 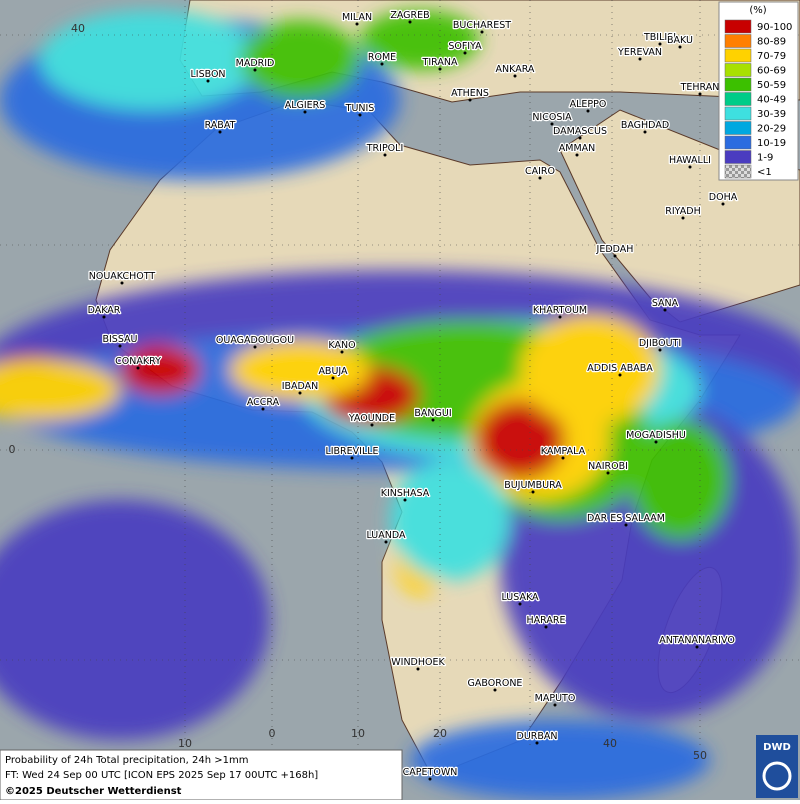 What do you see at coordinates (659, 37) in the screenshot?
I see `city-label: TBILISI` at bounding box center [659, 37].